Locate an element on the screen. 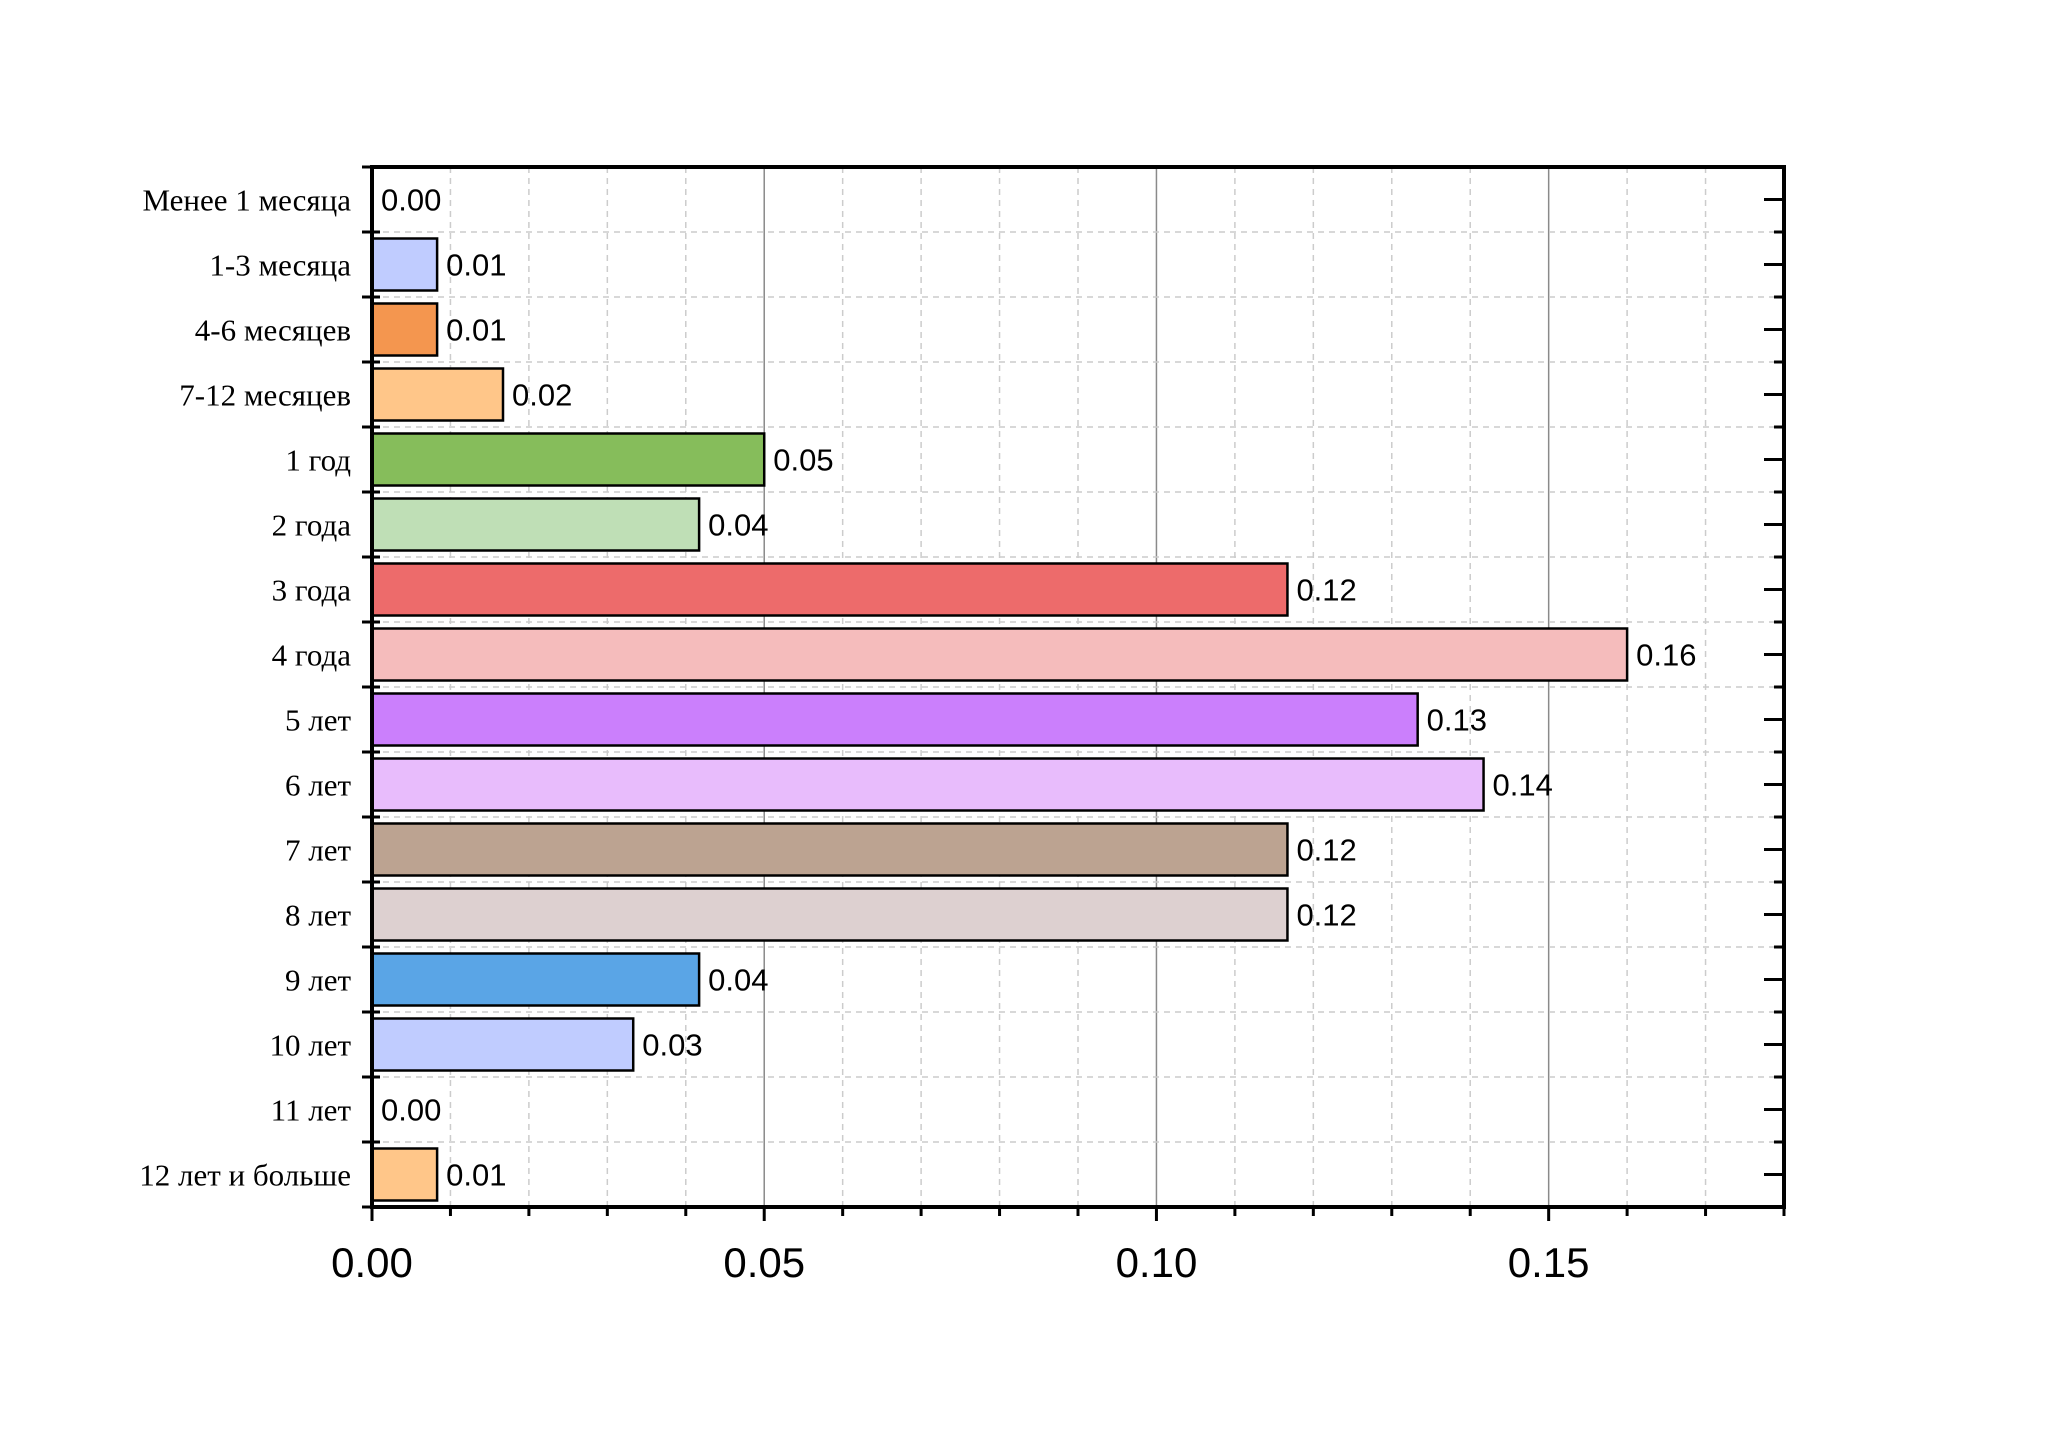  category-label: 11 лет is located at coordinates (311, 1110).